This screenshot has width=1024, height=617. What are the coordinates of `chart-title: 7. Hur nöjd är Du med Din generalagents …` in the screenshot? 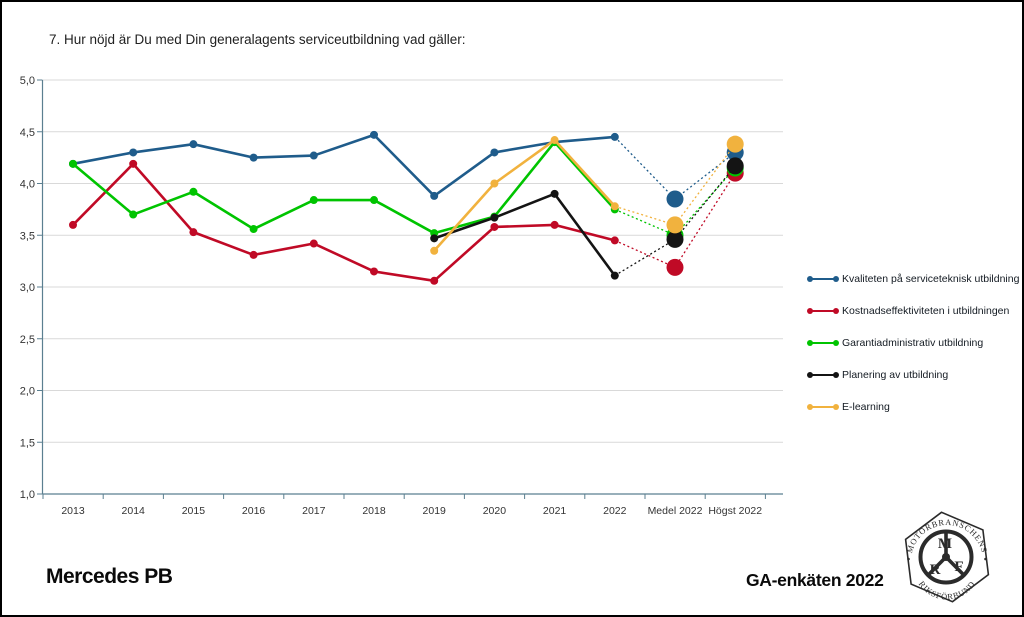 It's located at (257, 39).